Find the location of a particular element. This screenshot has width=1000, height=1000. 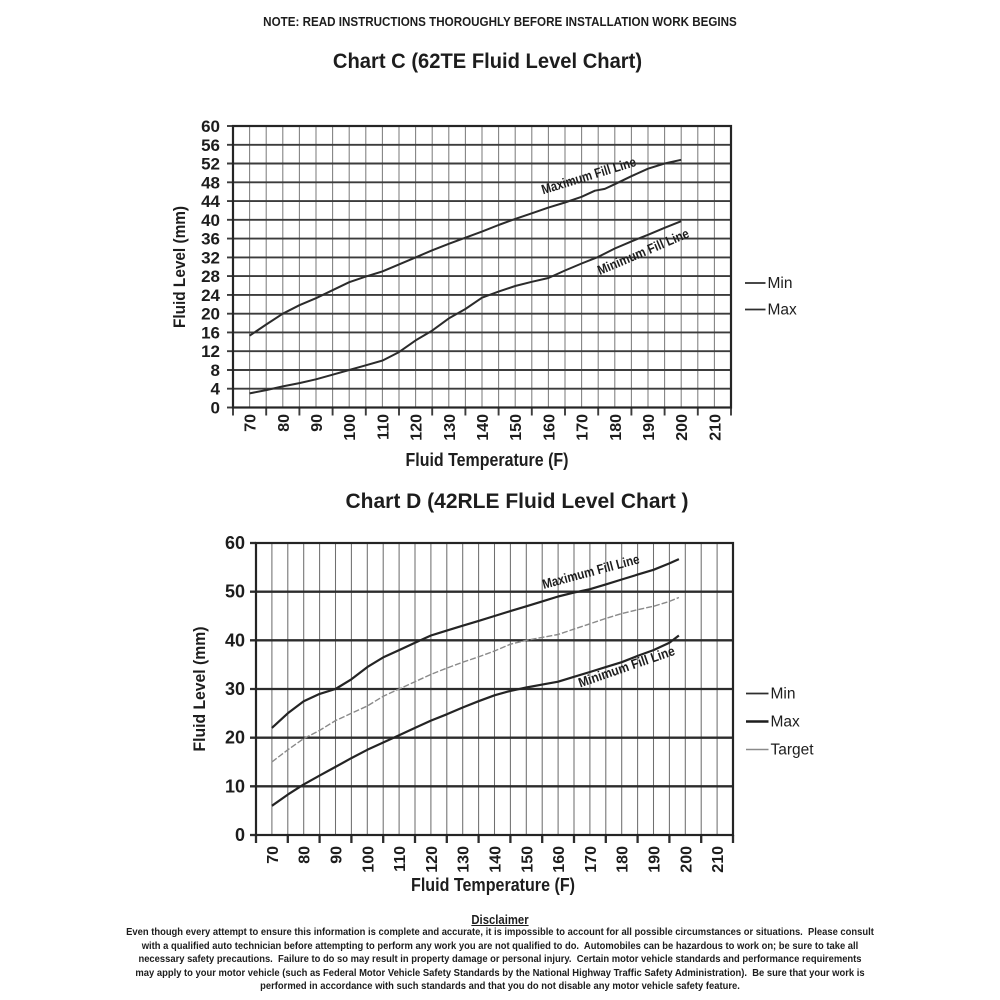

svg-text: 56 is located at coordinates (210, 145).